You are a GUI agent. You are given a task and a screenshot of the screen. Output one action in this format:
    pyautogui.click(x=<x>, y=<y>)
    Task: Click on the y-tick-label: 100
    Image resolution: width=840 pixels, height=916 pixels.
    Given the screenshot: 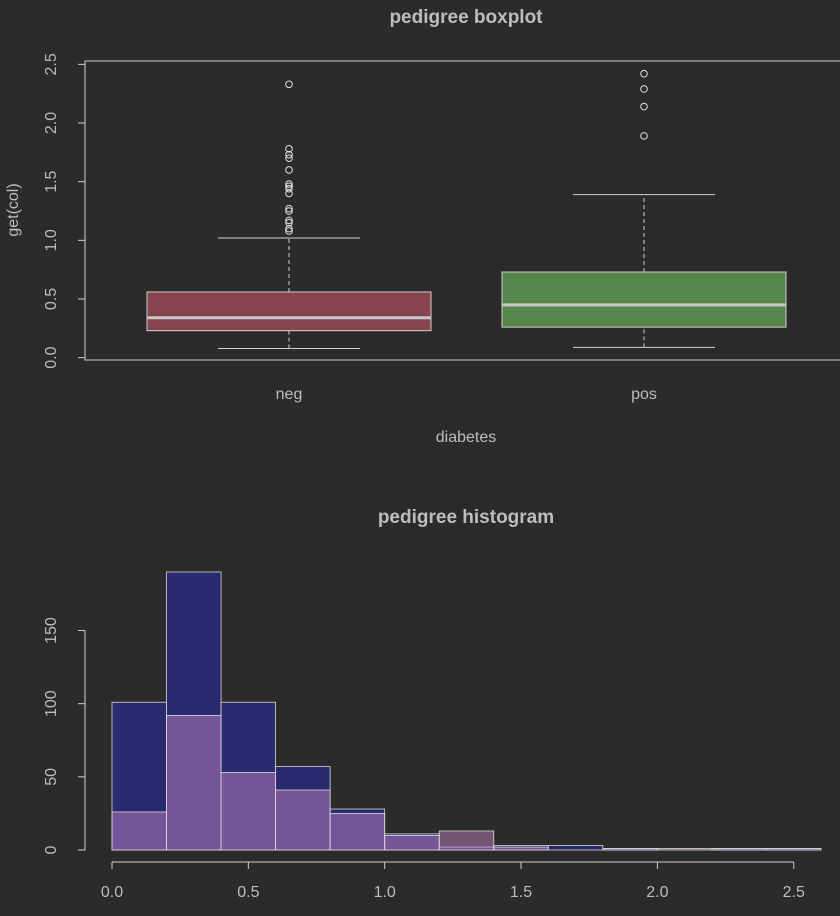 What is the action you would take?
    pyautogui.click(x=51, y=703)
    